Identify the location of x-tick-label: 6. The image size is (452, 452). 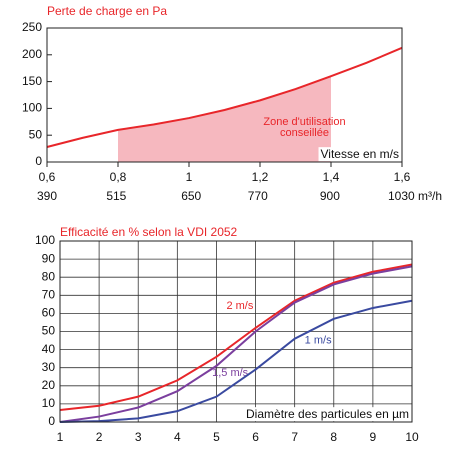
(255, 437).